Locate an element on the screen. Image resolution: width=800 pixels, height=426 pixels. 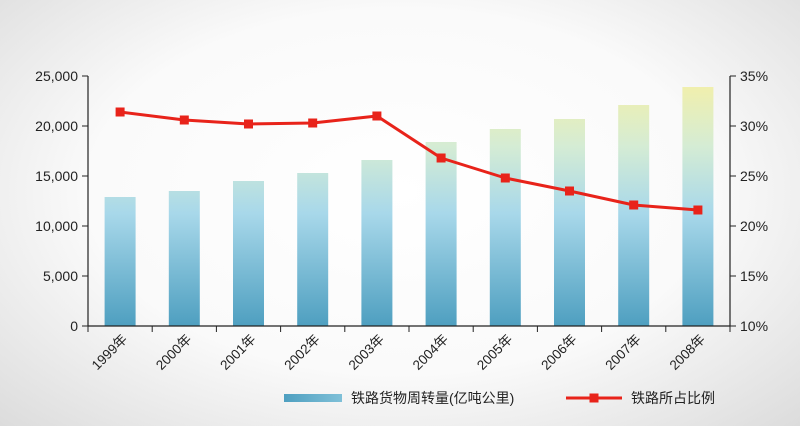
ratio-marker-2008年 is located at coordinates (698, 210).